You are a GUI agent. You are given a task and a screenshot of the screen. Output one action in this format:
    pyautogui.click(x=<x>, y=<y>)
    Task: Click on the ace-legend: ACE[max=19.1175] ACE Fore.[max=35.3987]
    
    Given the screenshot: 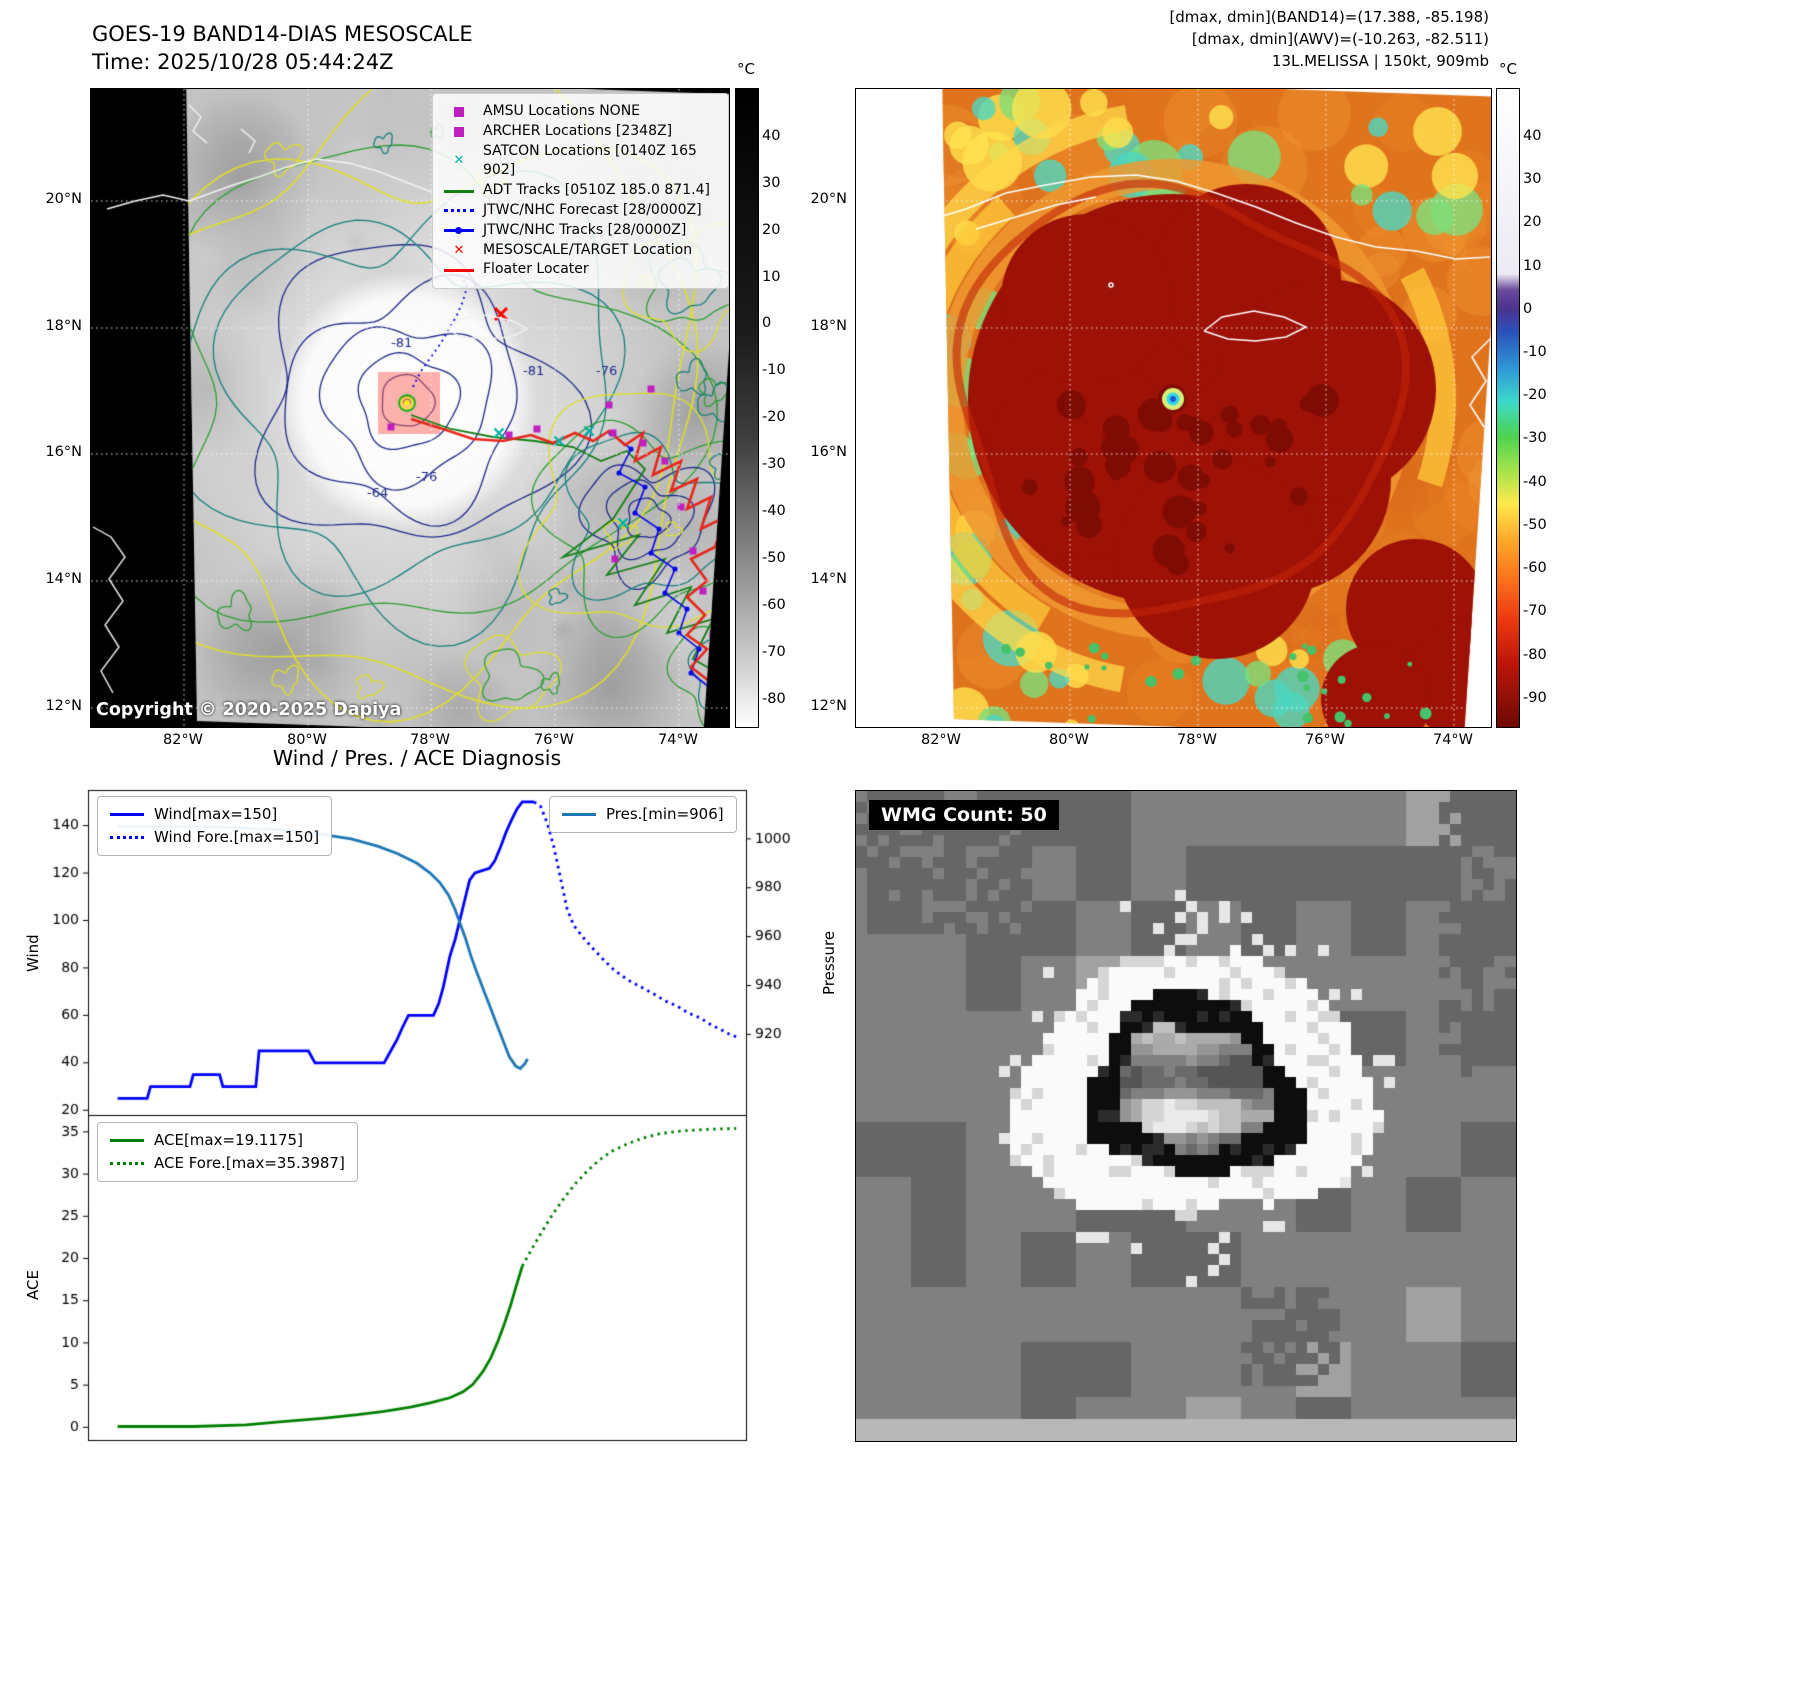 What is the action you would take?
    pyautogui.click(x=227, y=1152)
    